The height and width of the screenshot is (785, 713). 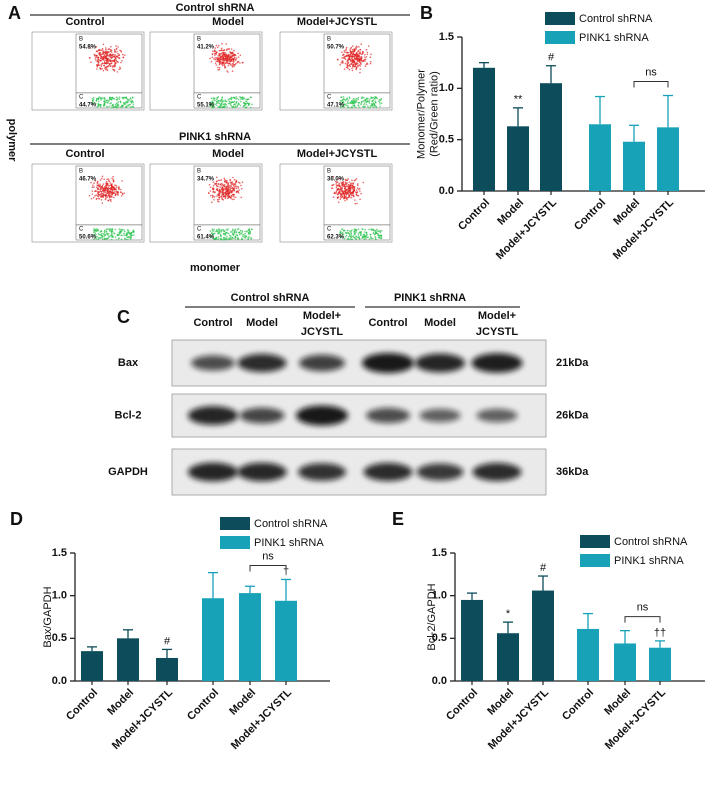 I want to click on gate-percent: 44.7%, so click(x=88, y=105).